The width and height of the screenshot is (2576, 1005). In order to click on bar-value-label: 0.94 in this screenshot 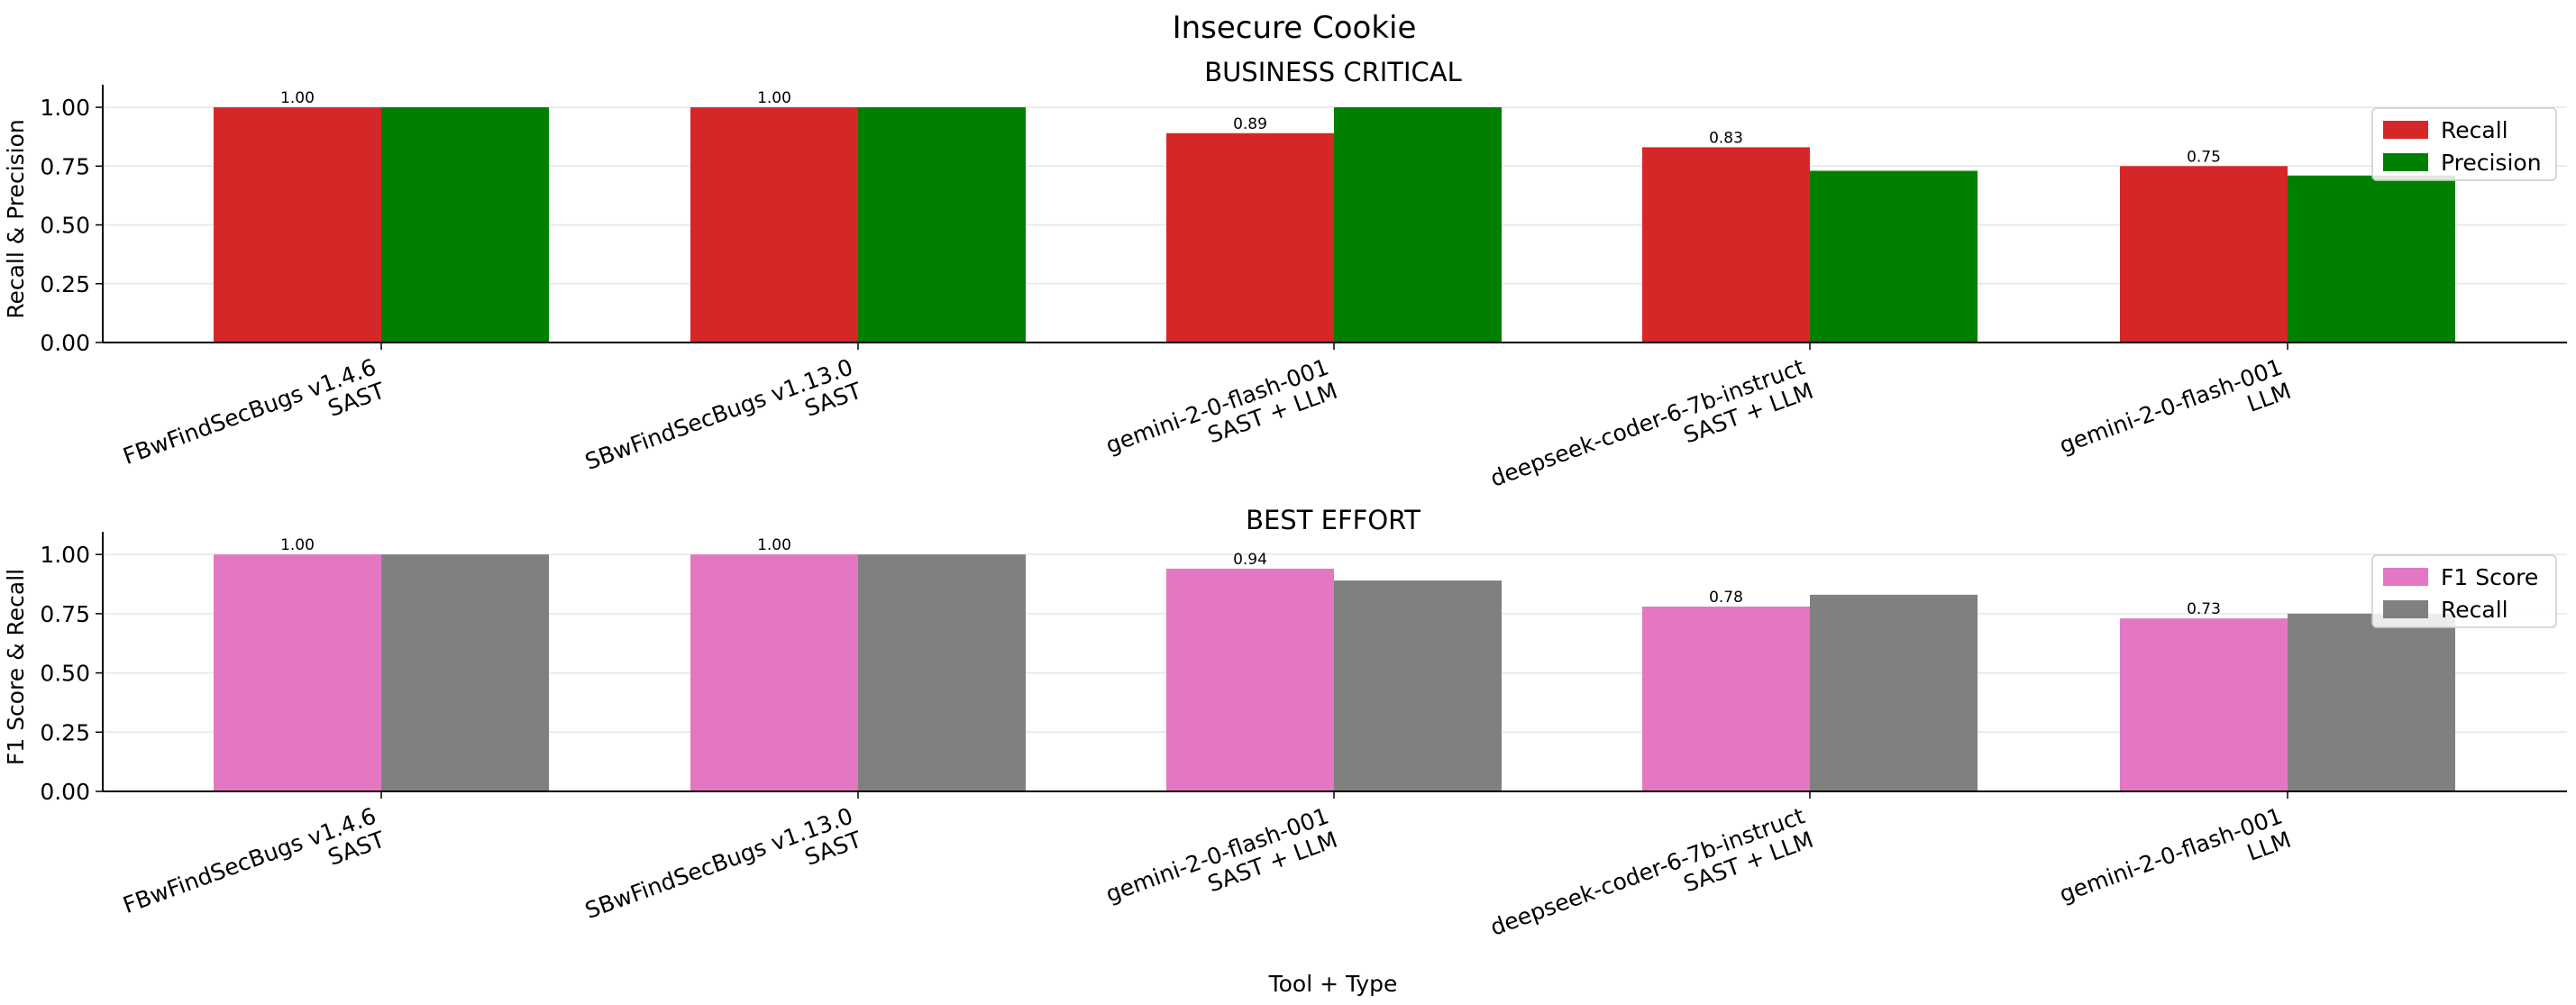, I will do `click(1250, 560)`.